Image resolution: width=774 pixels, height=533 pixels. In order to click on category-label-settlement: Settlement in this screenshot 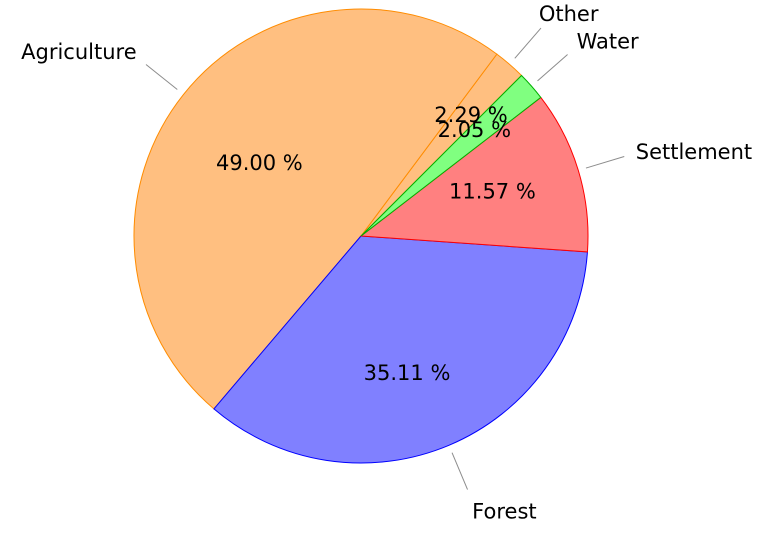, I will do `click(694, 152)`.